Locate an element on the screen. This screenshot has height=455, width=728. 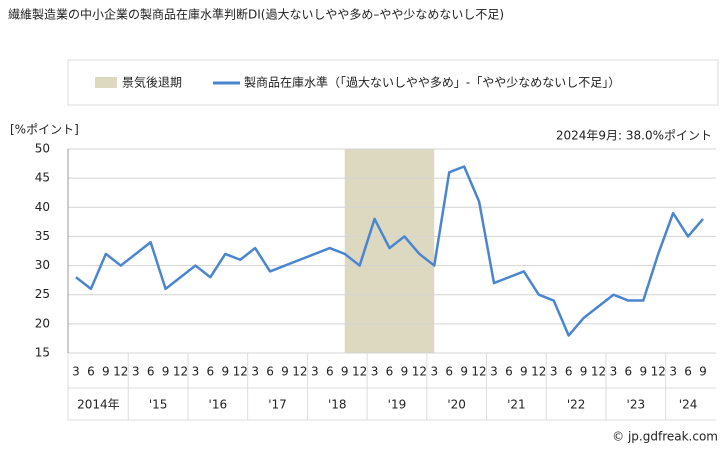
legend-label: 製商品在庫水準（「過大ないしやや多め」-「やや少なめないし不足」） is located at coordinates (432, 82).